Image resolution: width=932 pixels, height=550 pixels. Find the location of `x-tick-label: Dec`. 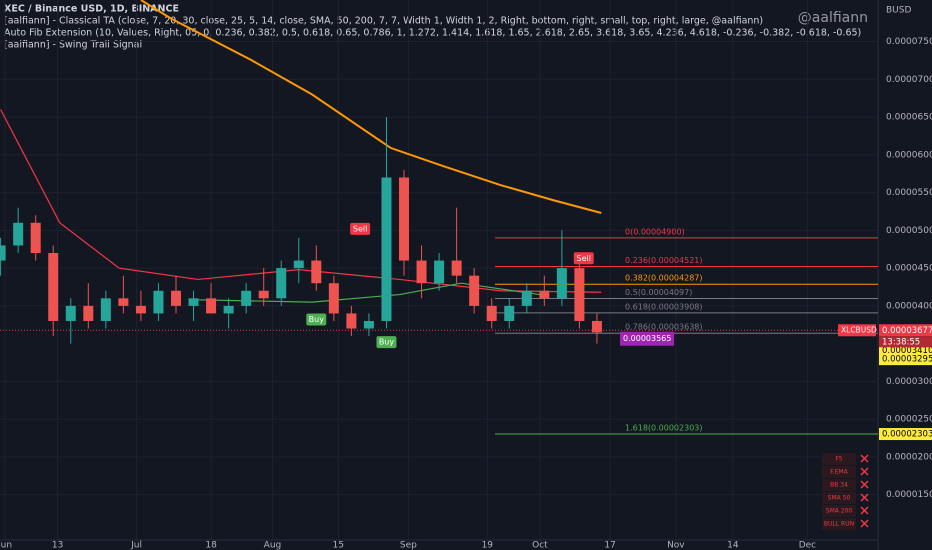

x-tick-label: Dec is located at coordinates (807, 545).